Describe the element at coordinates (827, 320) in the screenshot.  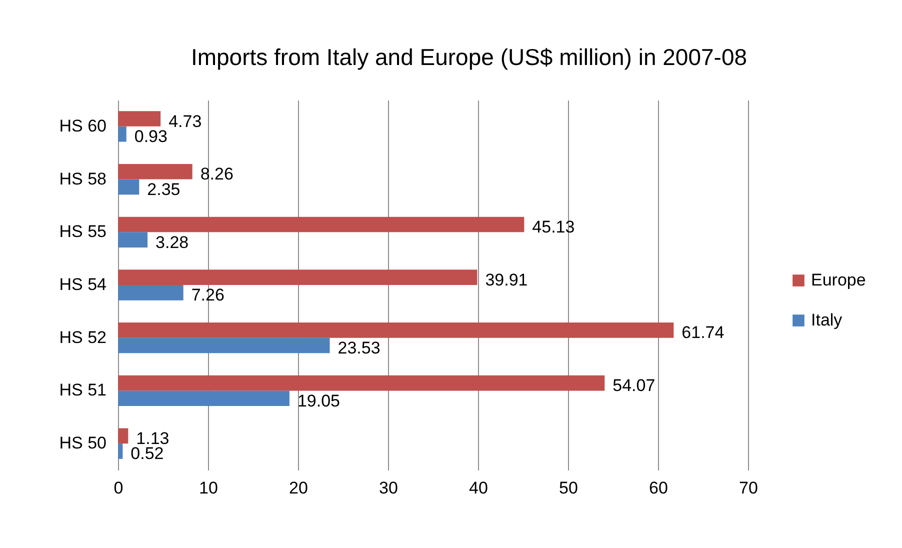
I see `legend-label: Italy` at that location.